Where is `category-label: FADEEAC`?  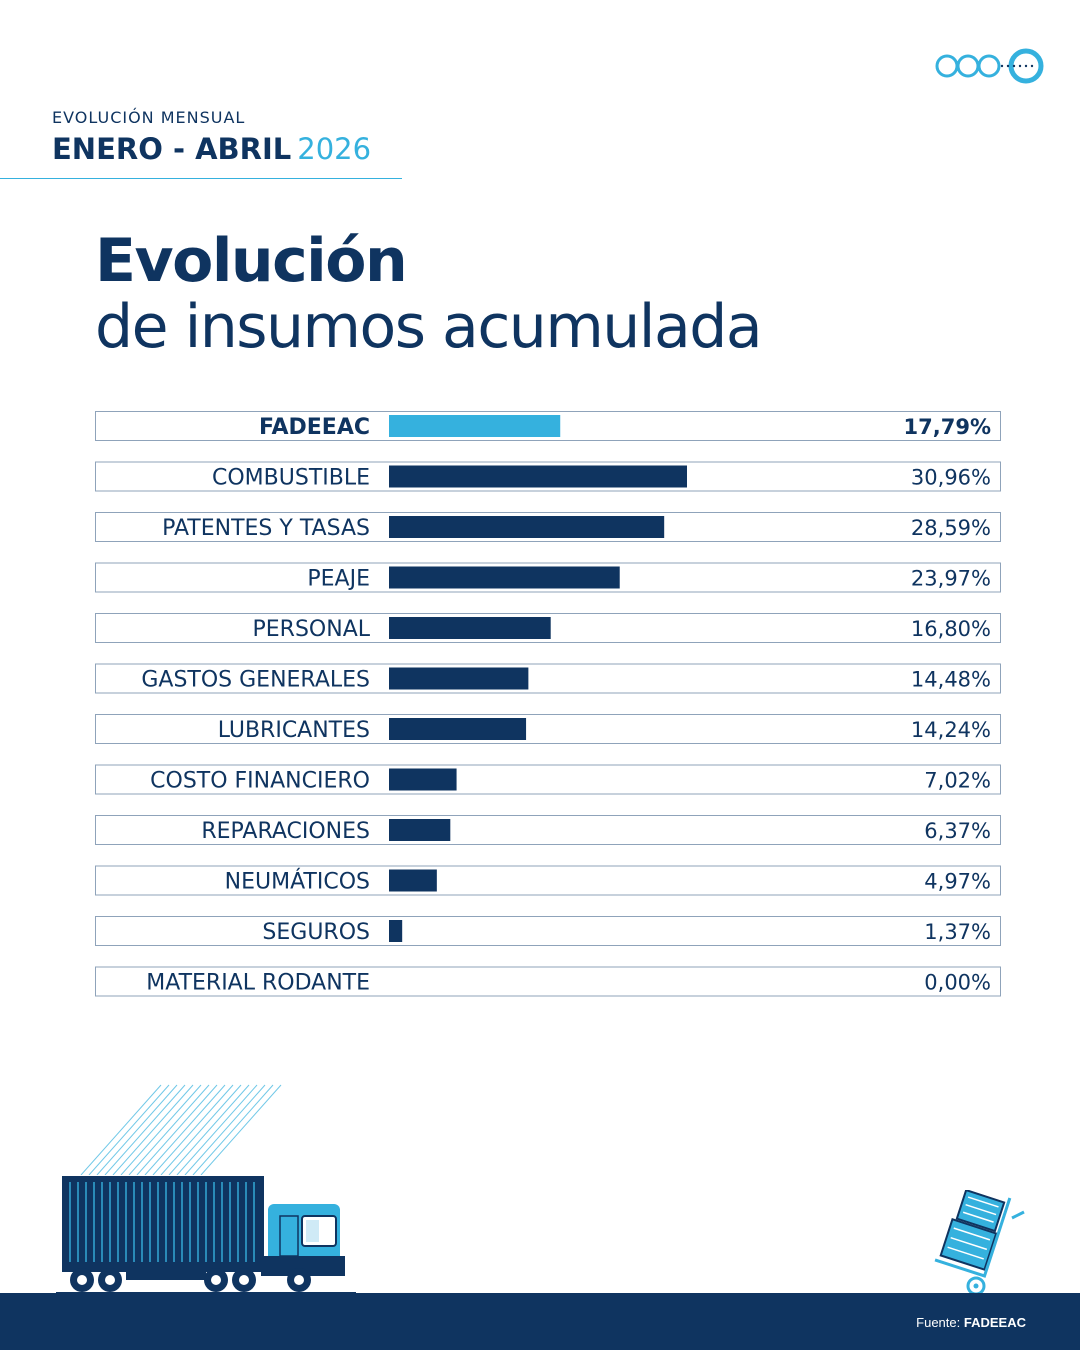
category-label: FADEEAC is located at coordinates (314, 427).